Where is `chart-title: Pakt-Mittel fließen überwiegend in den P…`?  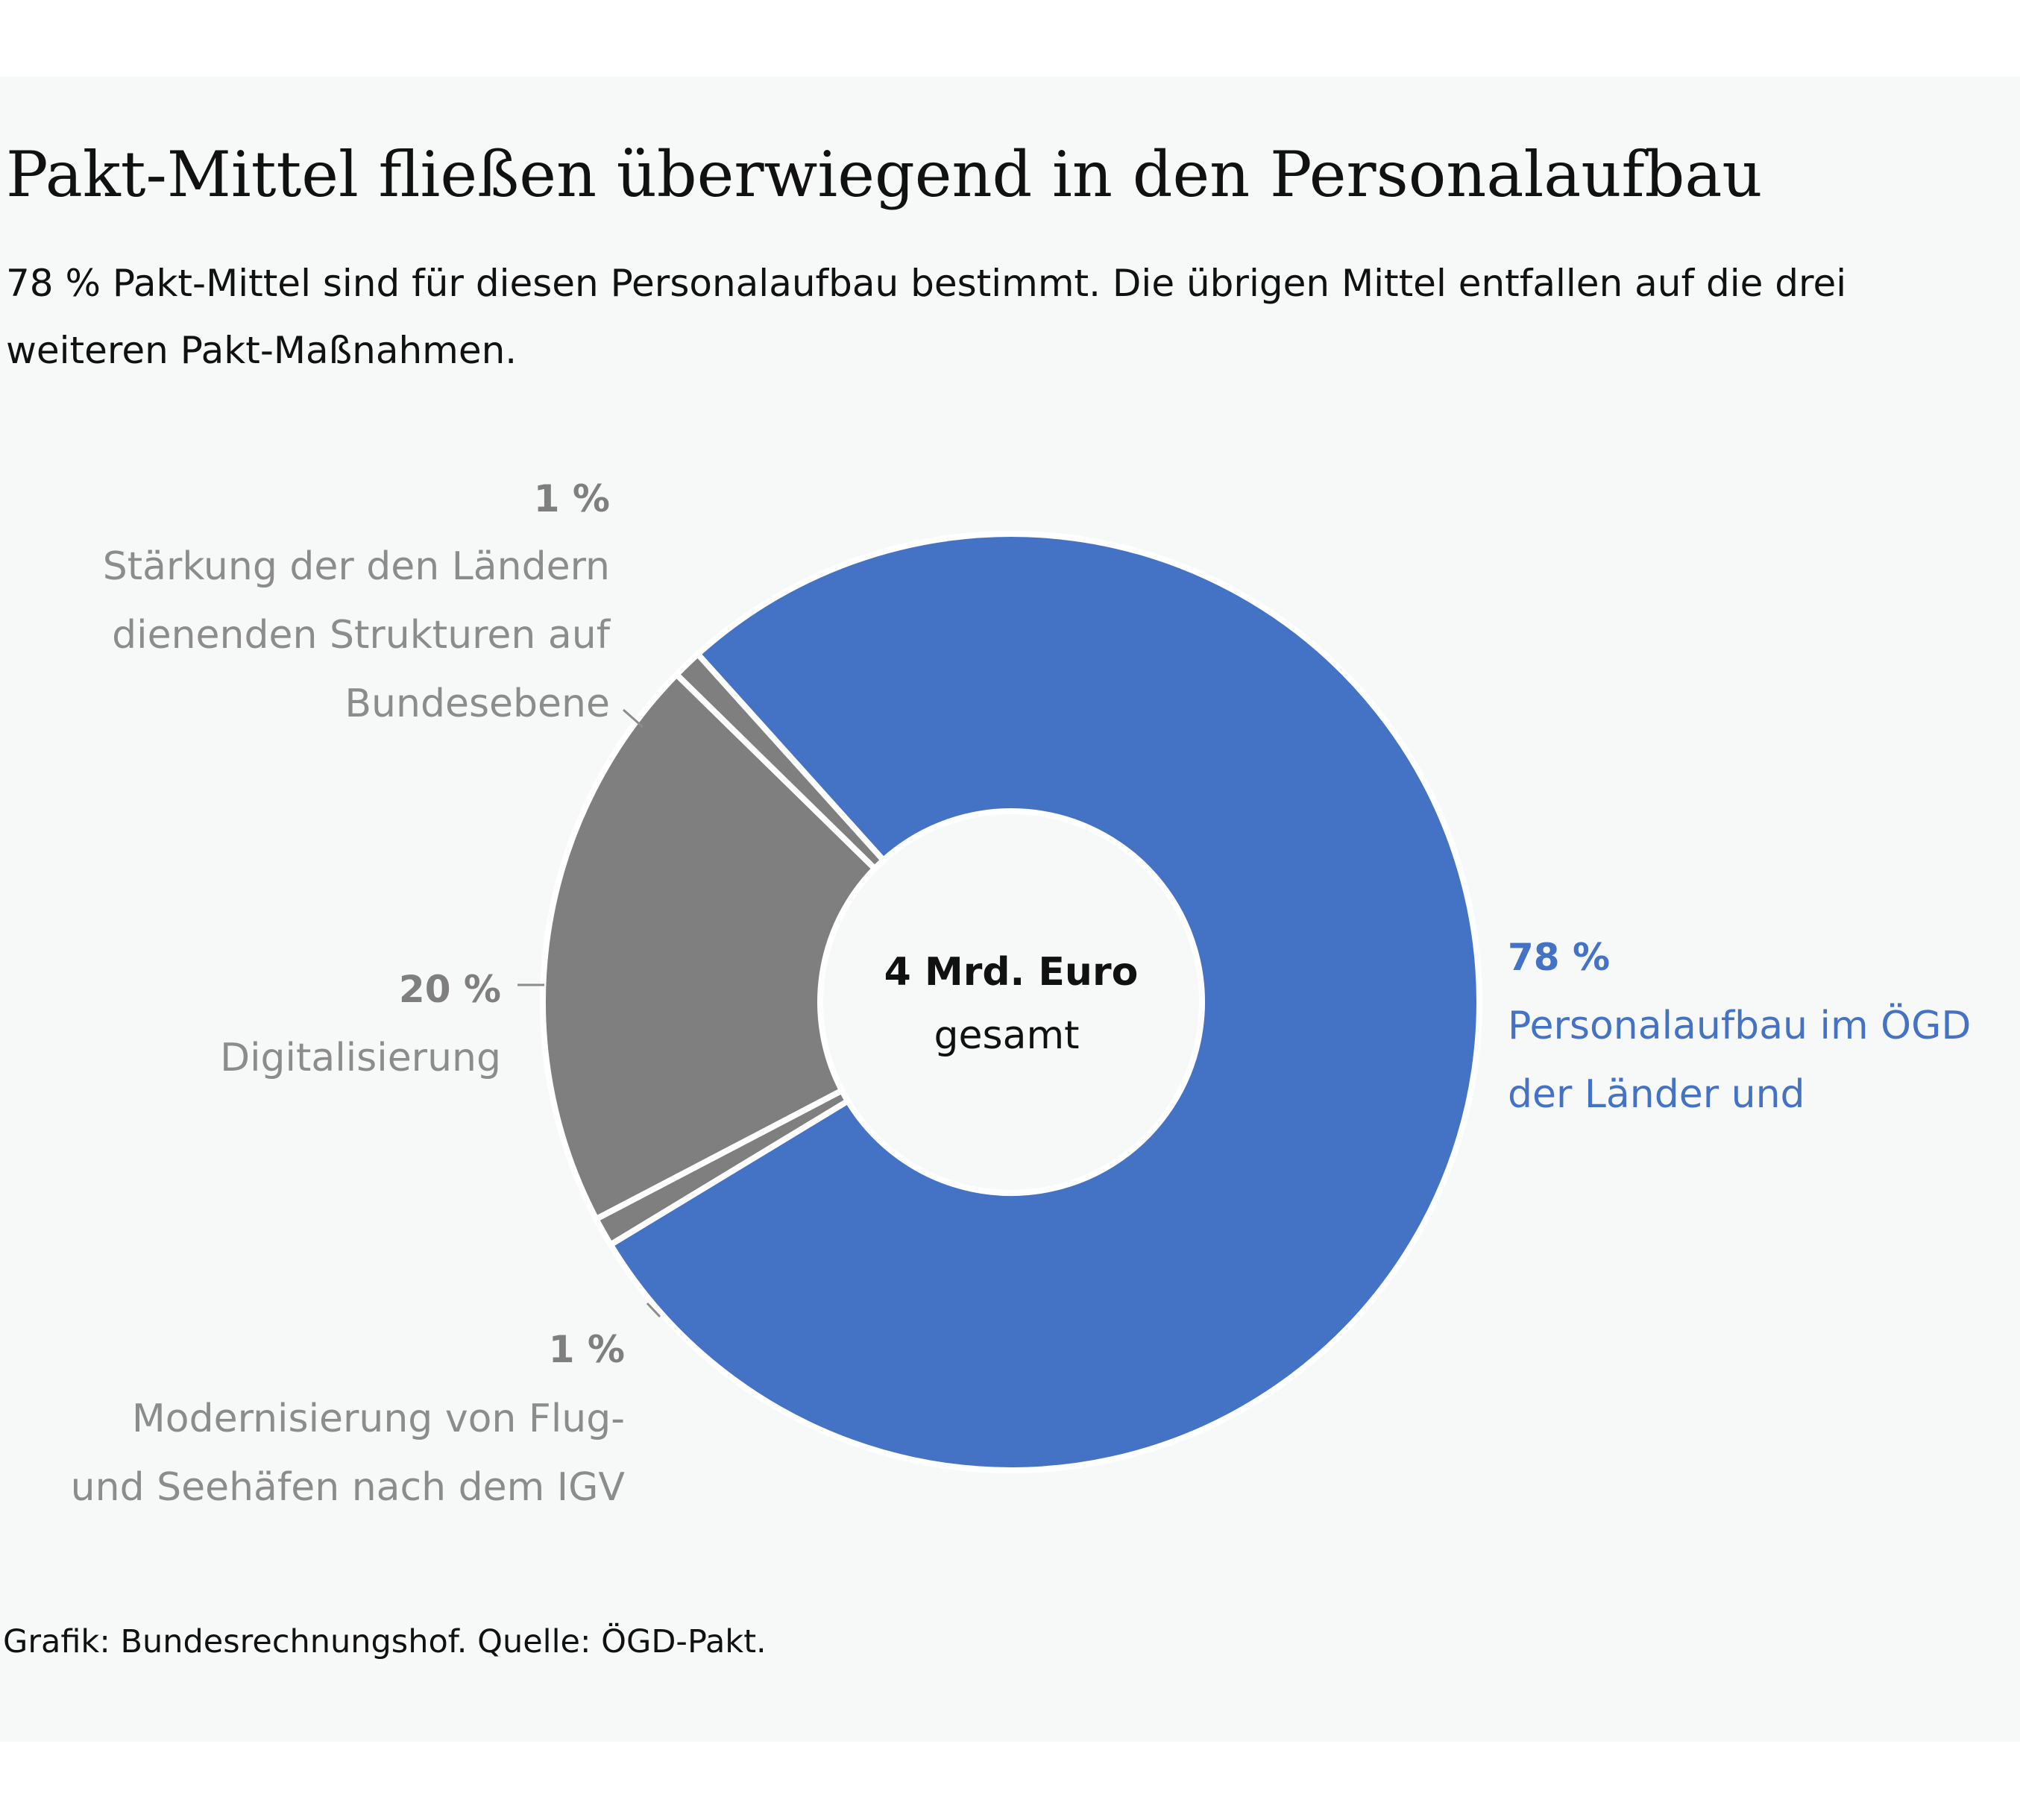 chart-title: Pakt-Mittel fließen überwiegend in den P… is located at coordinates (884, 174).